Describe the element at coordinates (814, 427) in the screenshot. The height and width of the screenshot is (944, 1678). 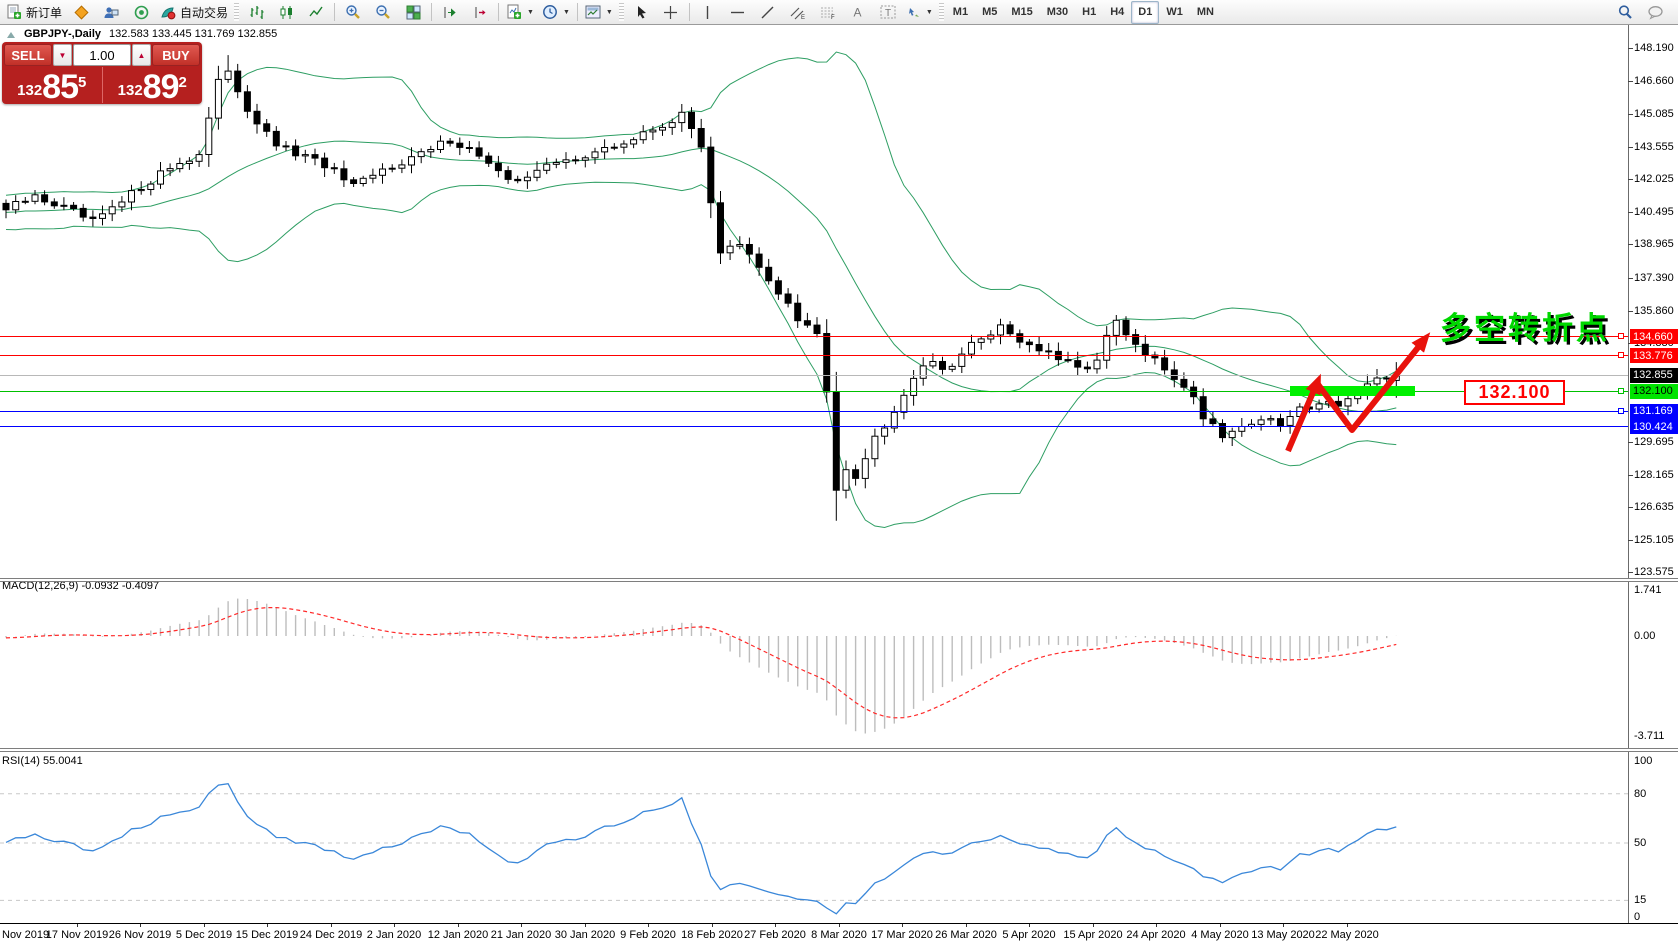
I see `horizontal-line-130.424` at that location.